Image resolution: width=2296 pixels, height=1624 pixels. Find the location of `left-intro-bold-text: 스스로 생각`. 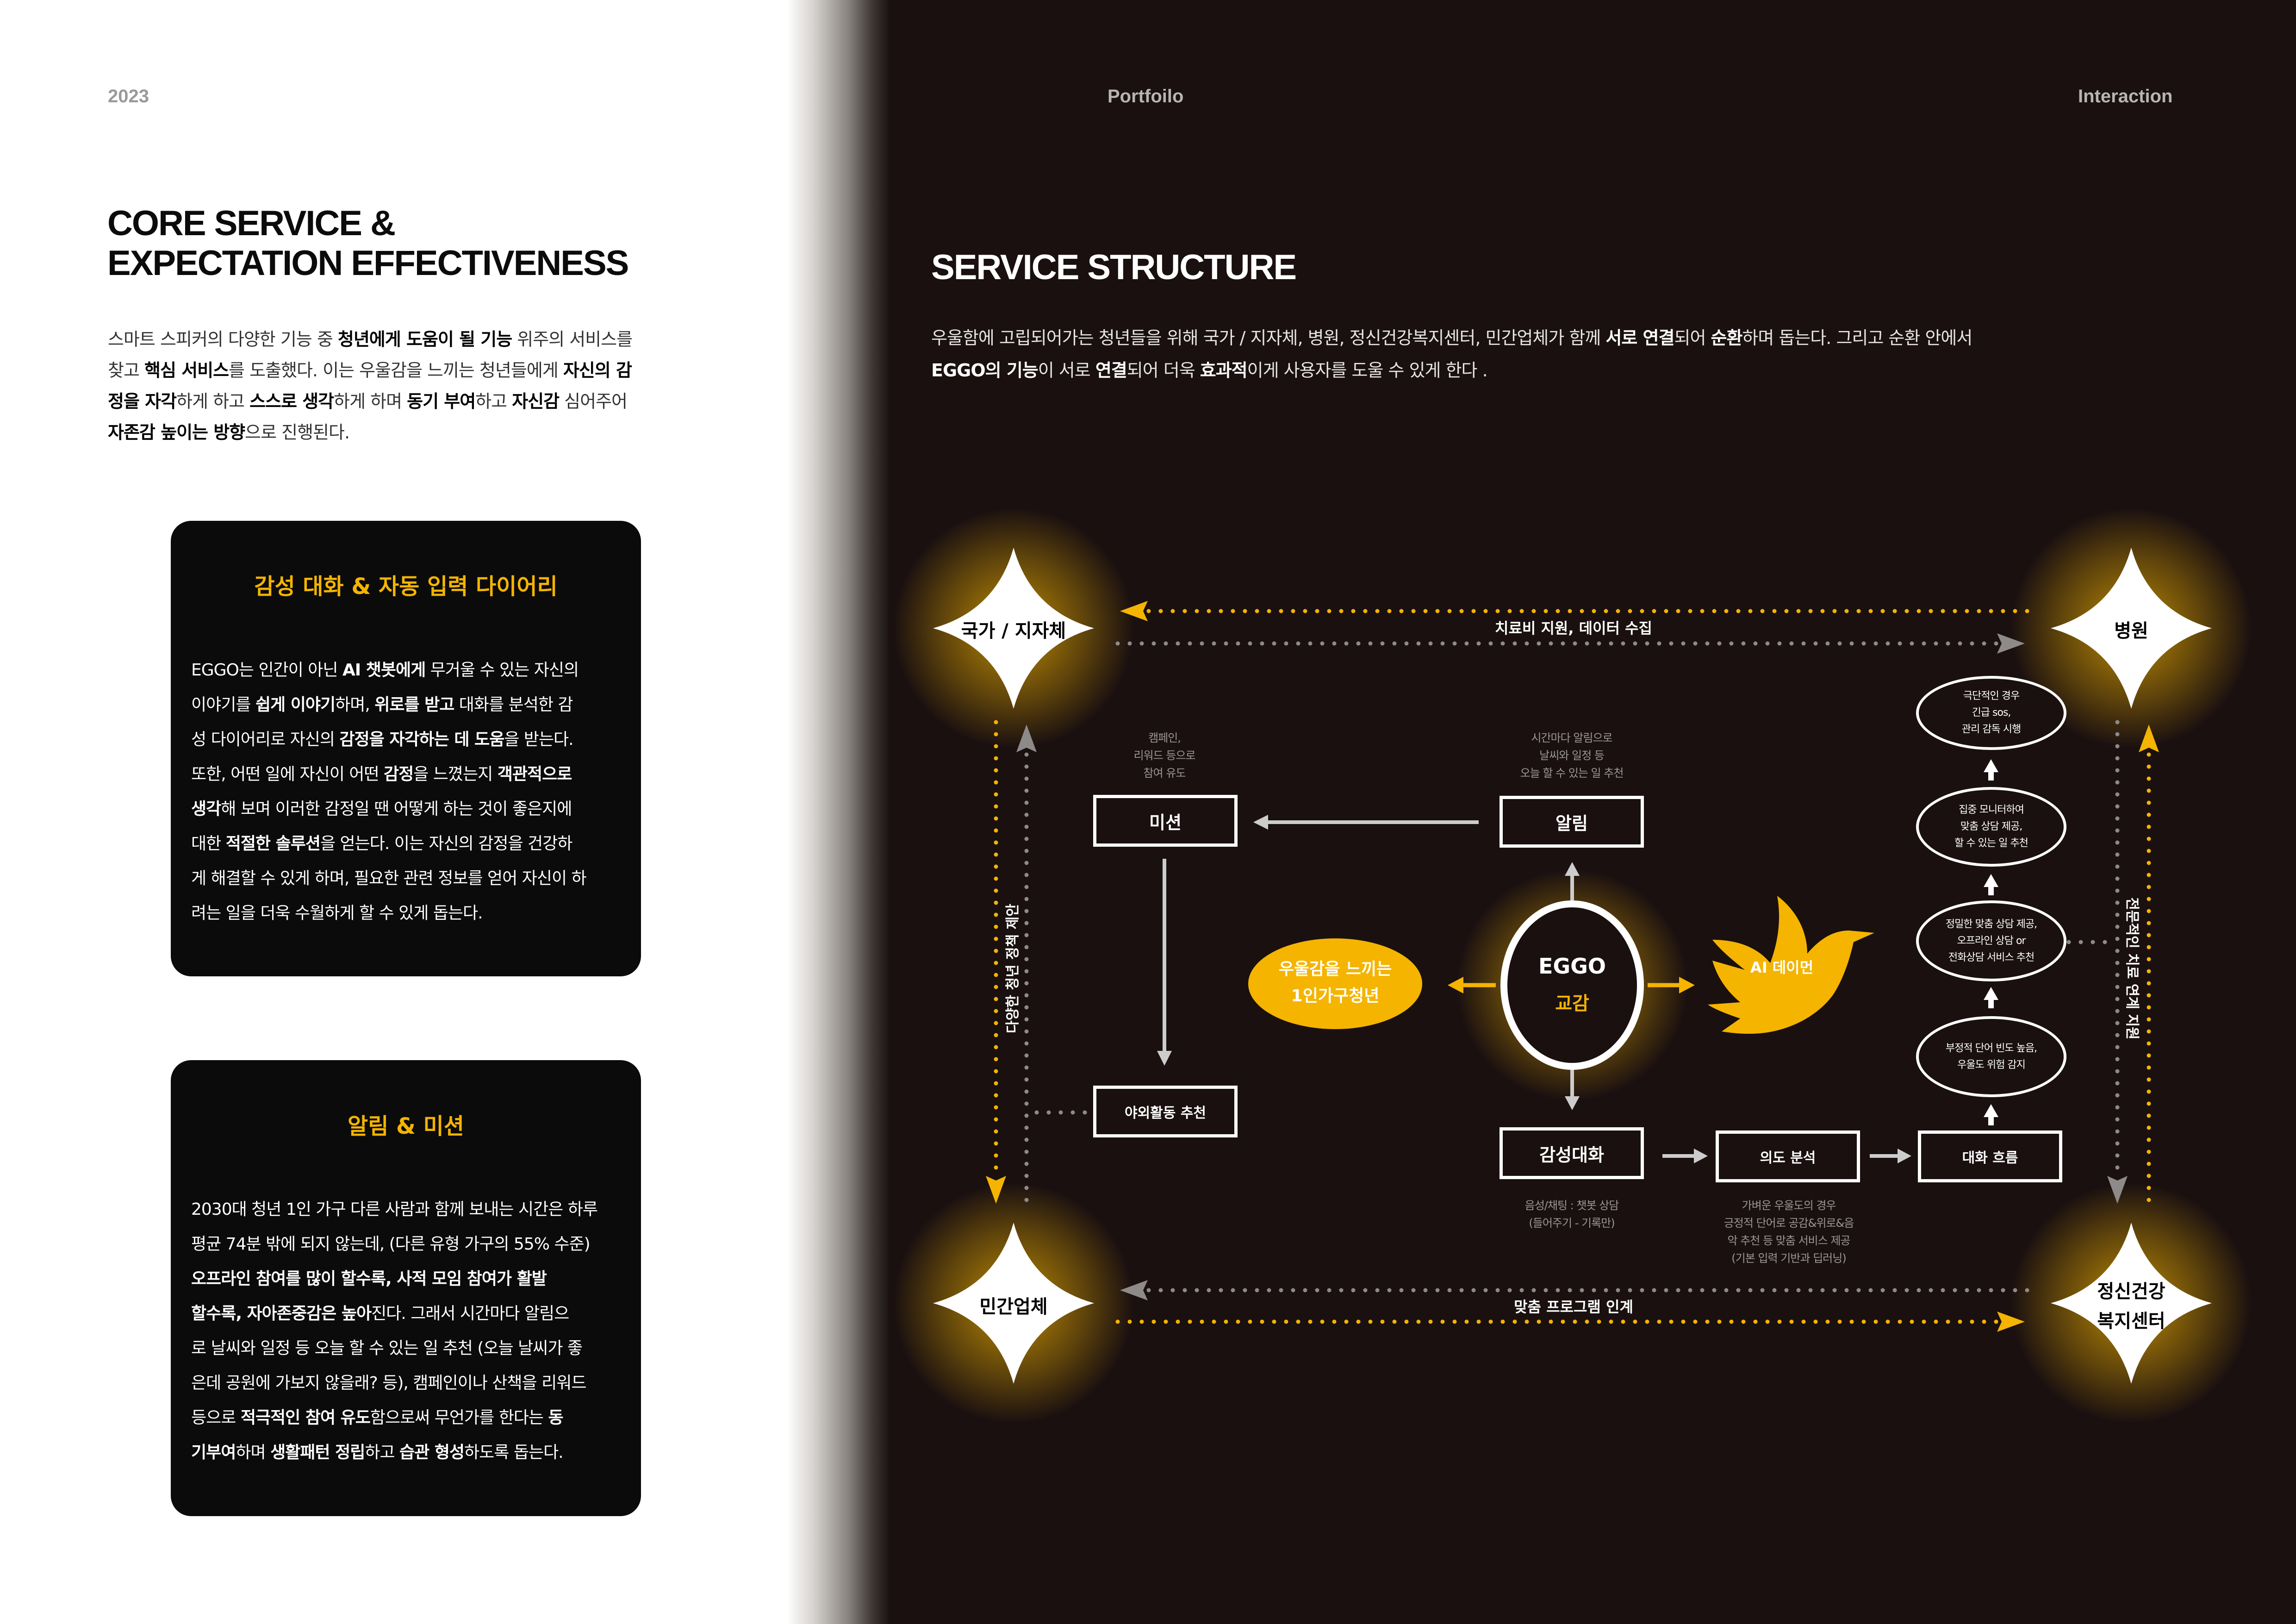

left-intro-bold-text: 스스로 생각 is located at coordinates (291, 401).